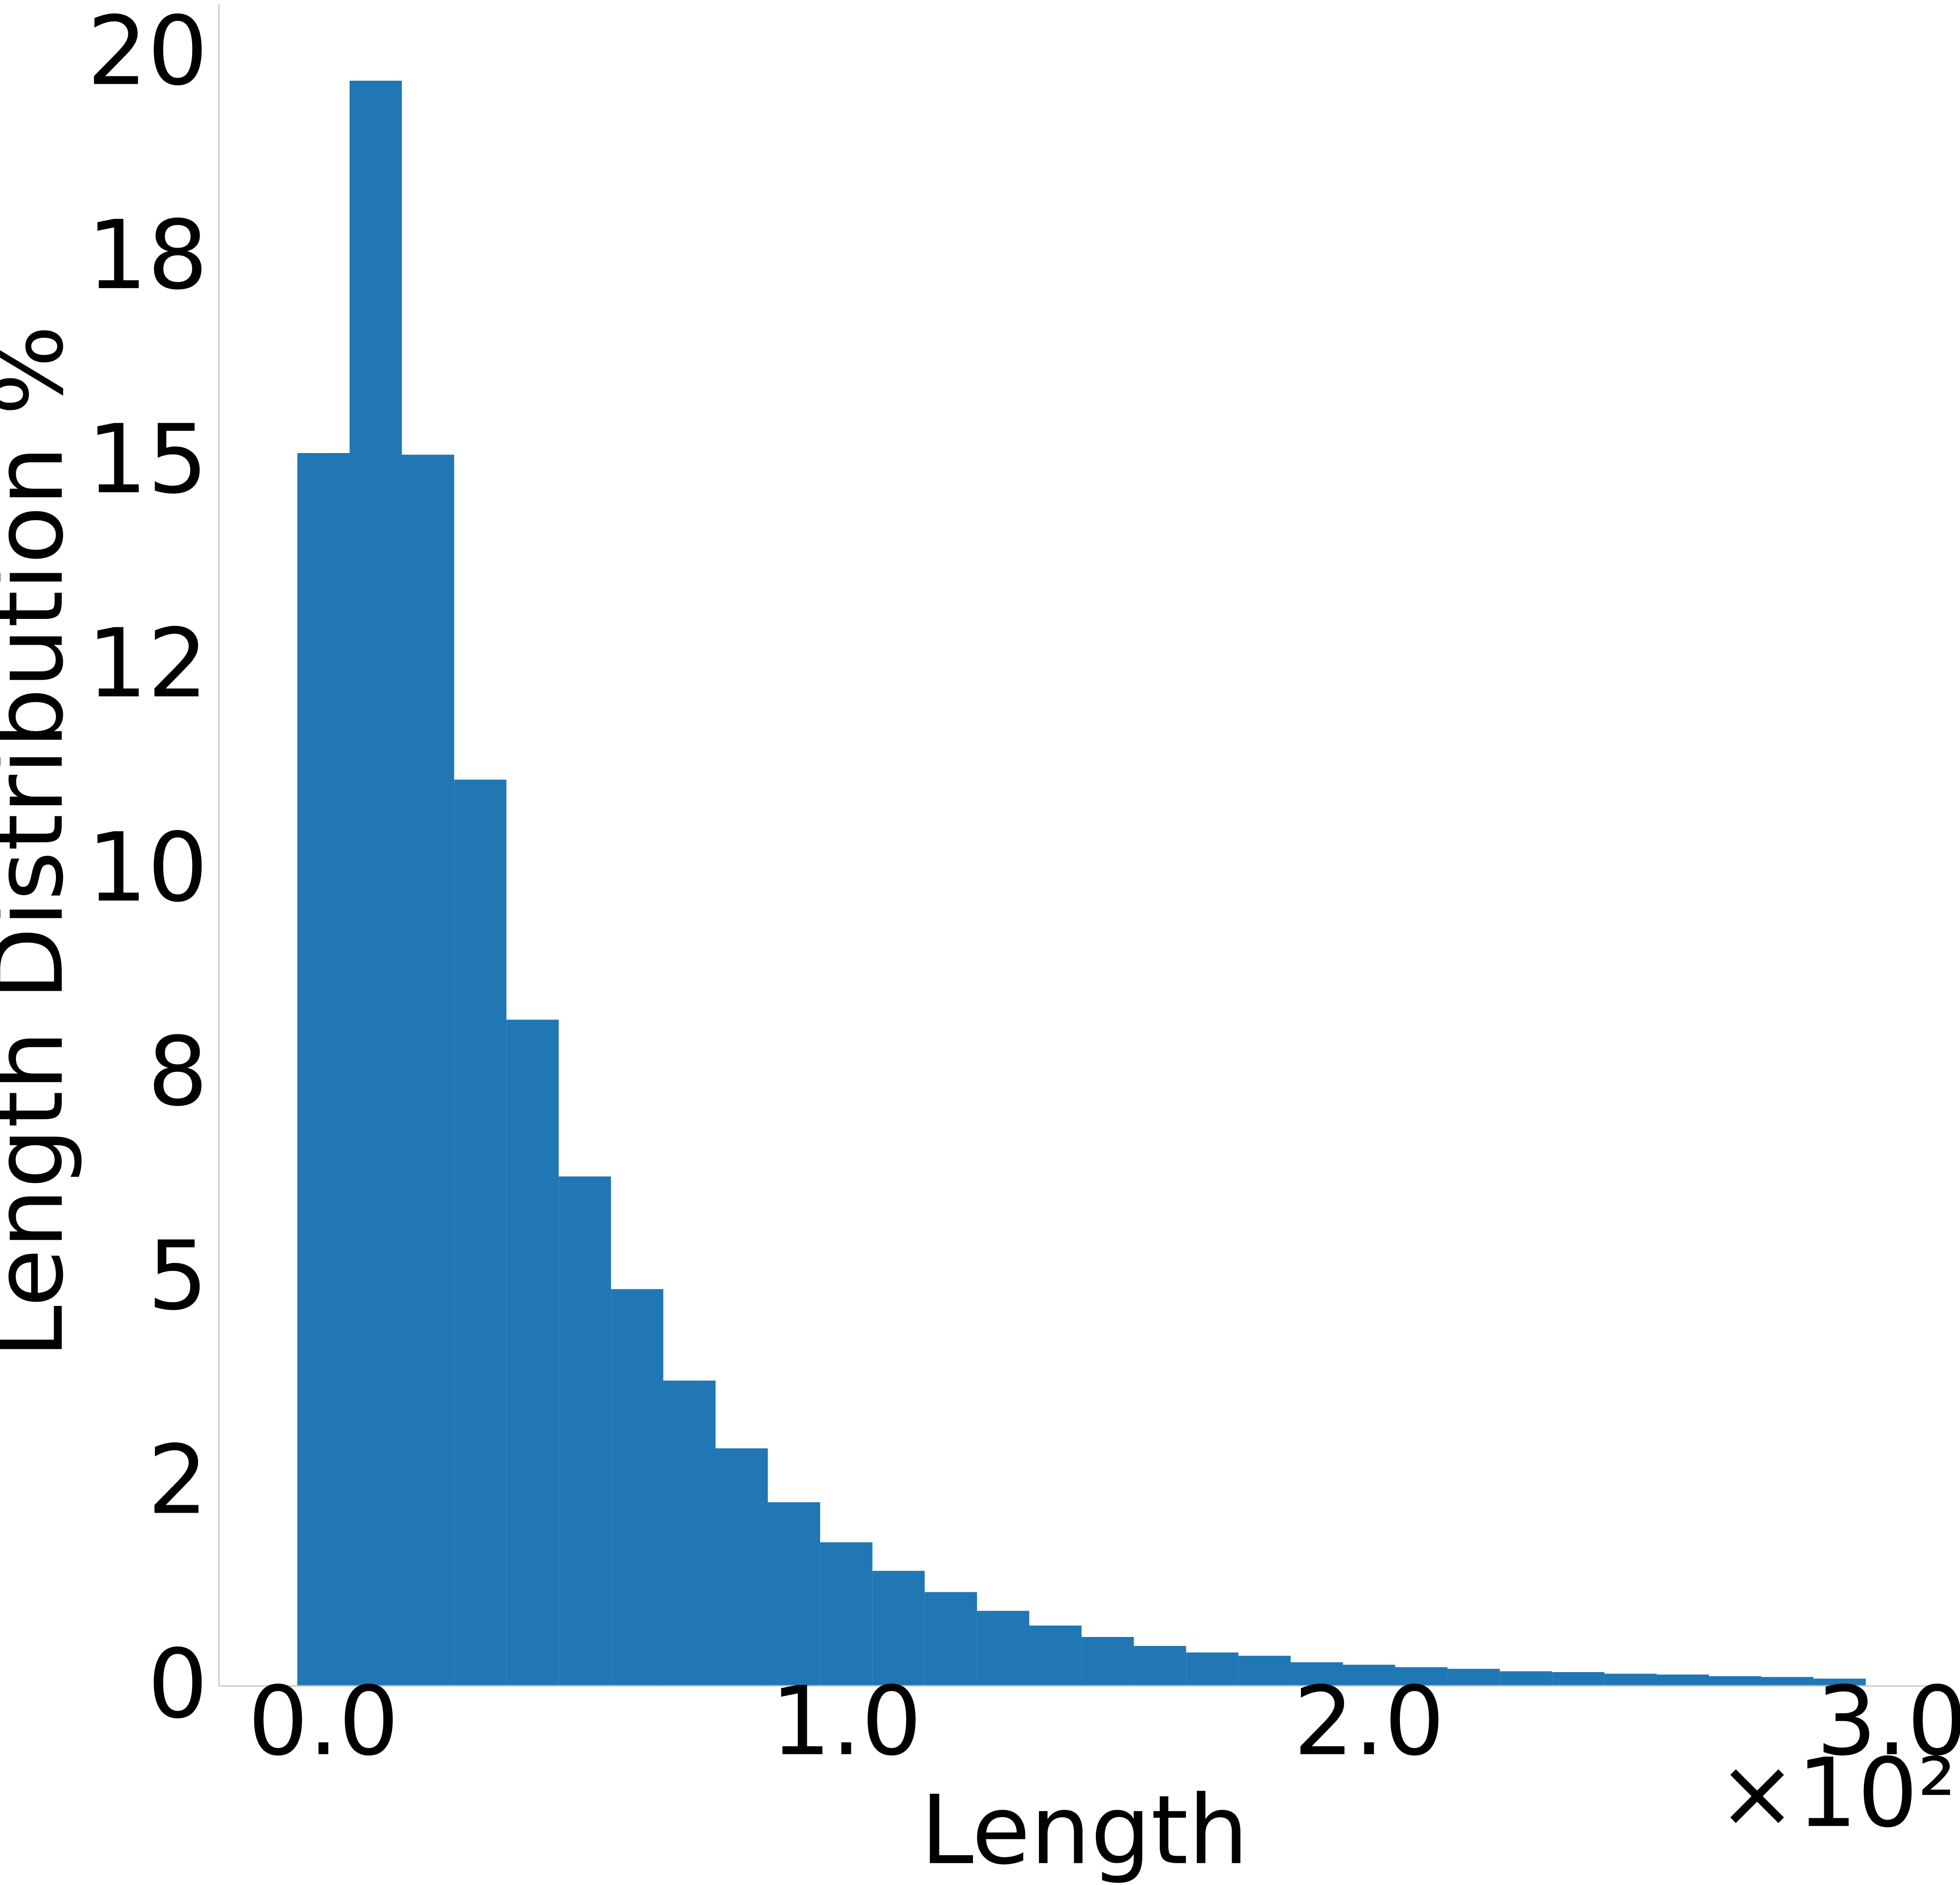 Image resolution: width=1960 pixels, height=1885 pixels. I want to click on x-tick-label: 2.0, so click(1368, 1722).